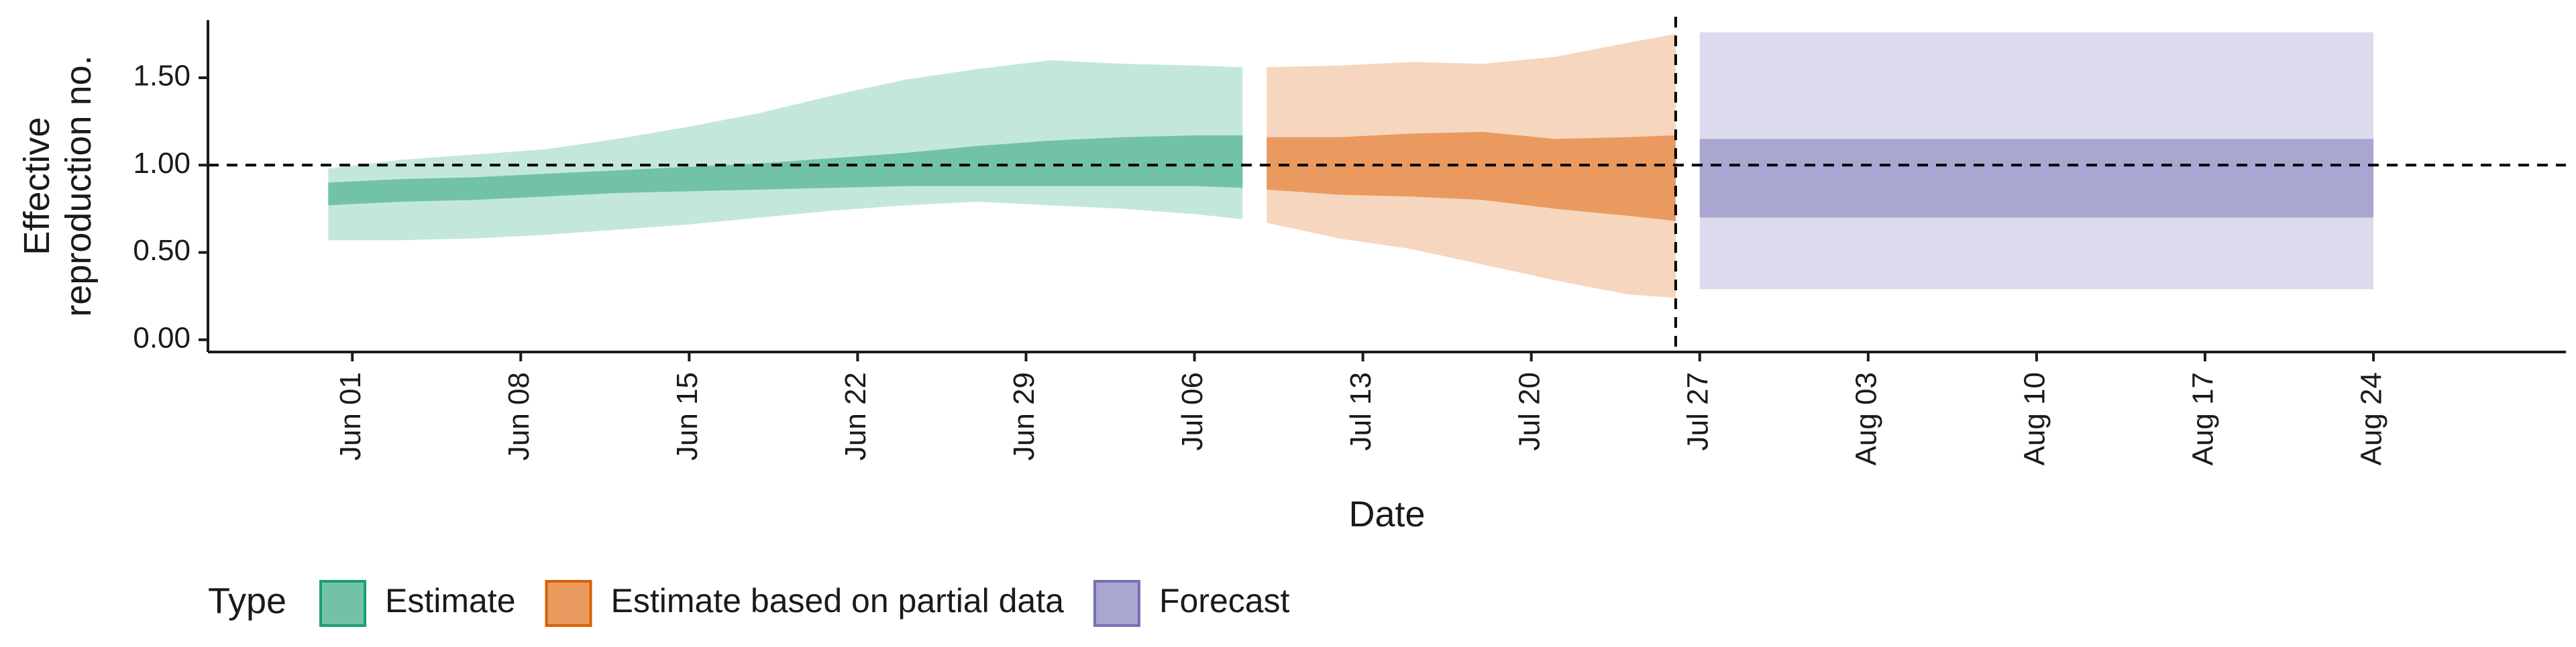 This screenshot has height=647, width=2576. What do you see at coordinates (1024, 417) in the screenshot?
I see `x-tick-label: Jun 29` at bounding box center [1024, 417].